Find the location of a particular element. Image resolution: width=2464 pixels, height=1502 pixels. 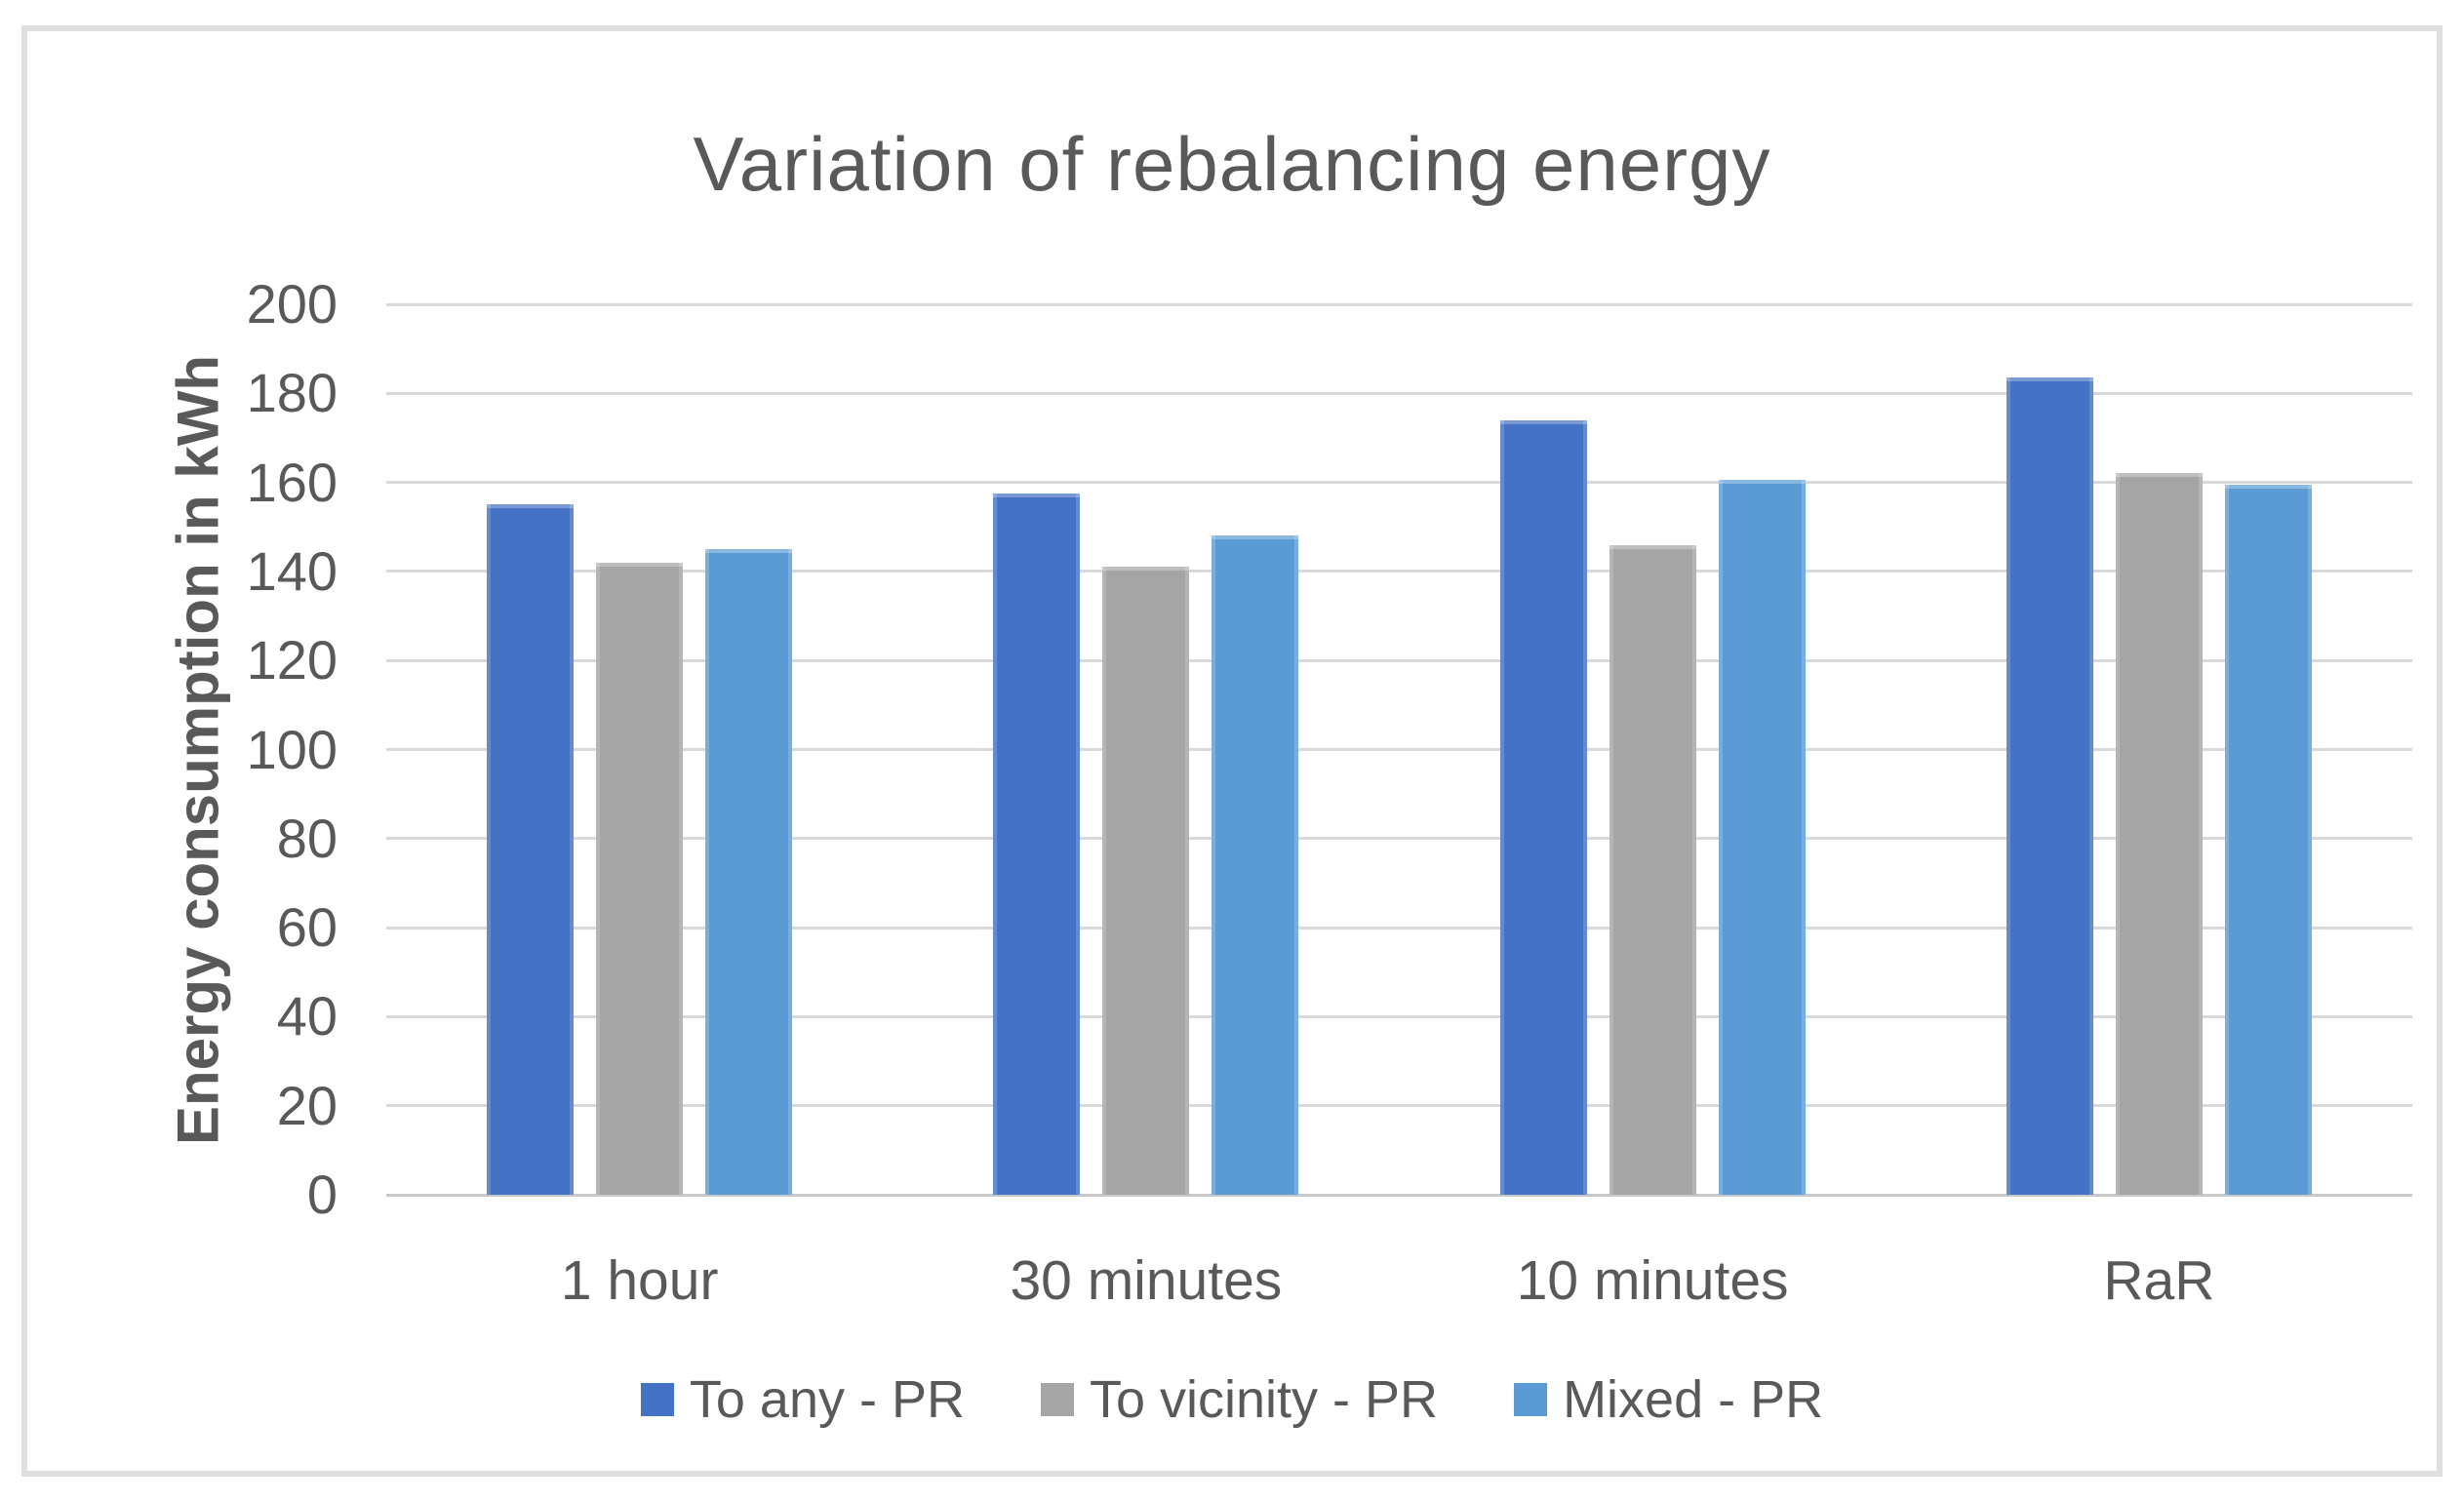

ytick-label-100: 100 is located at coordinates (292, 749).